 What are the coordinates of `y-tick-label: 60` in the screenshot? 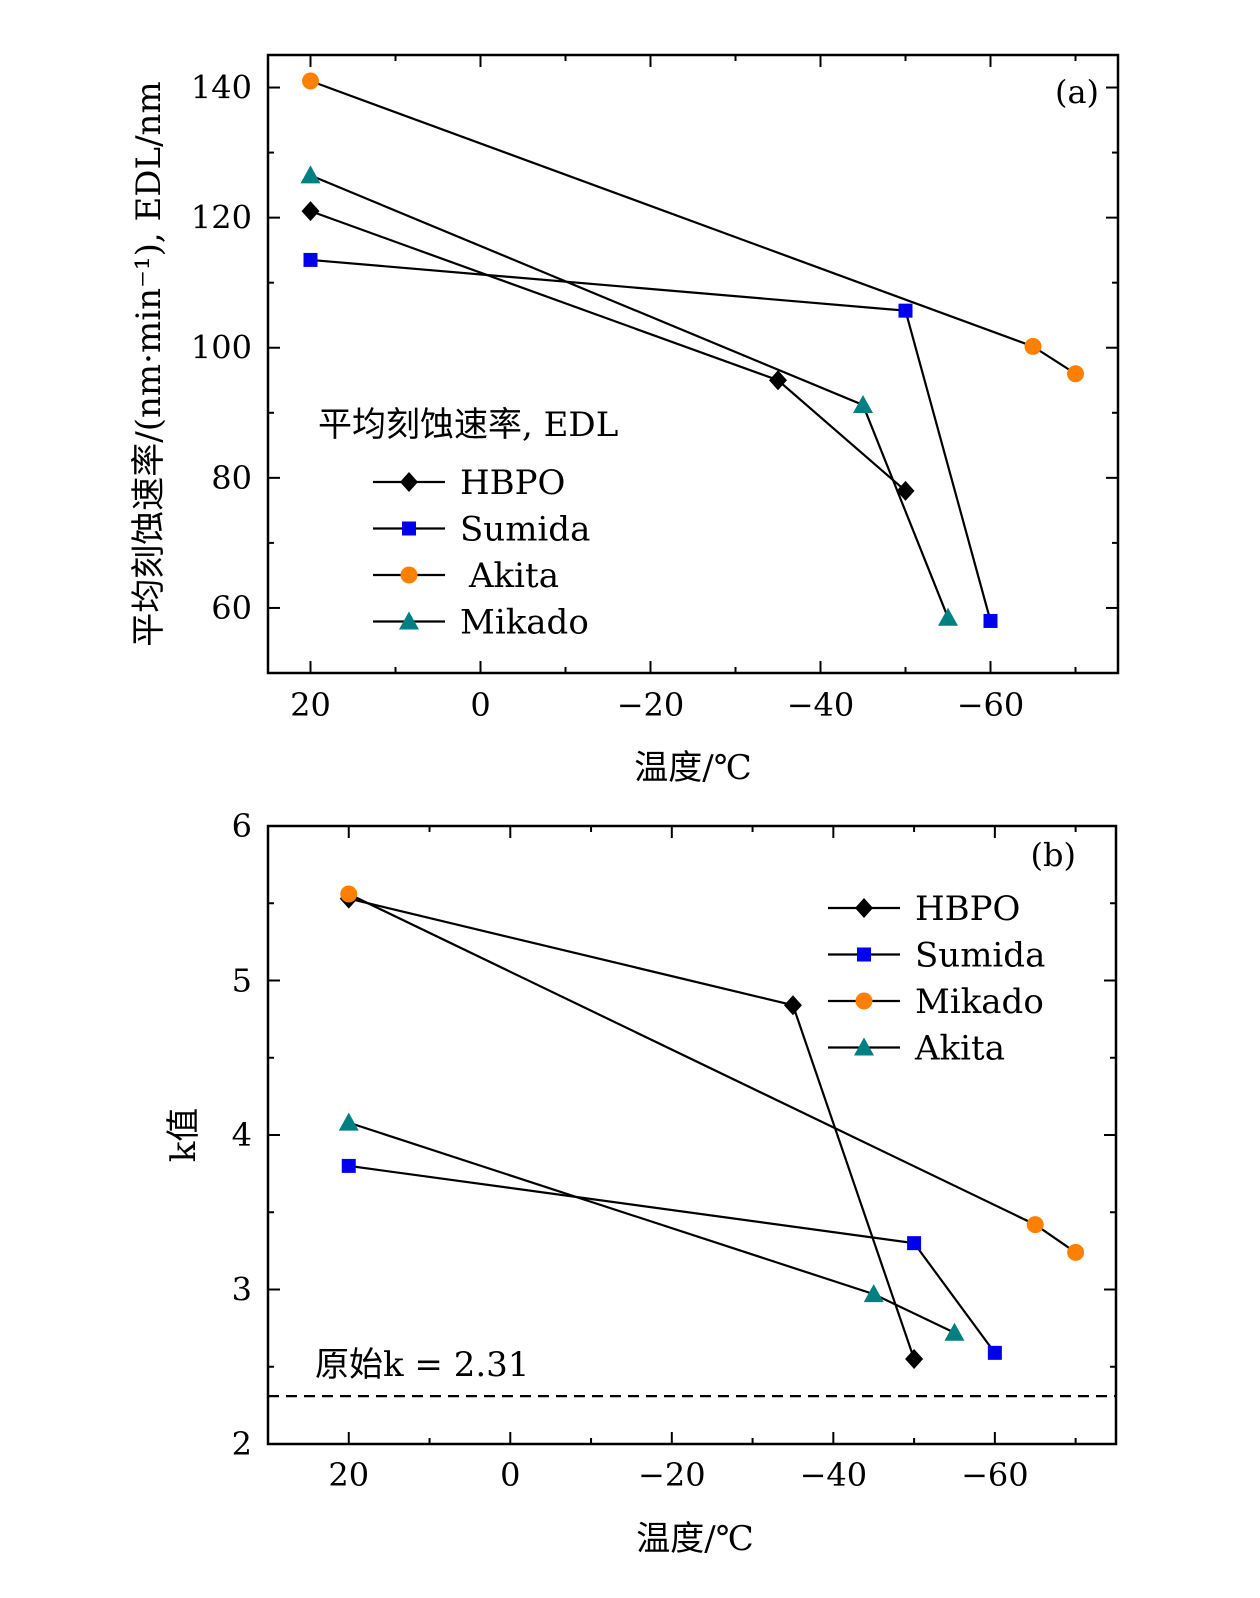 It's located at (231, 608).